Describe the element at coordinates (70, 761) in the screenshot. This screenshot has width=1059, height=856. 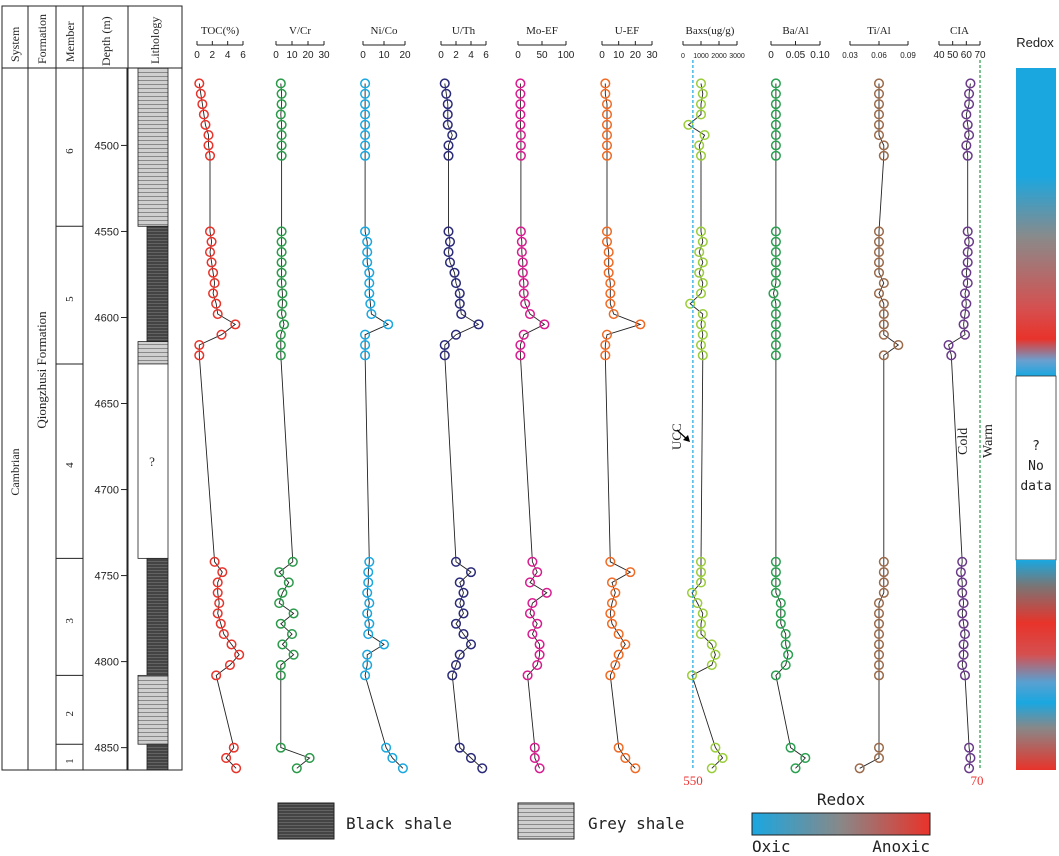
I see `member-label: 1` at that location.